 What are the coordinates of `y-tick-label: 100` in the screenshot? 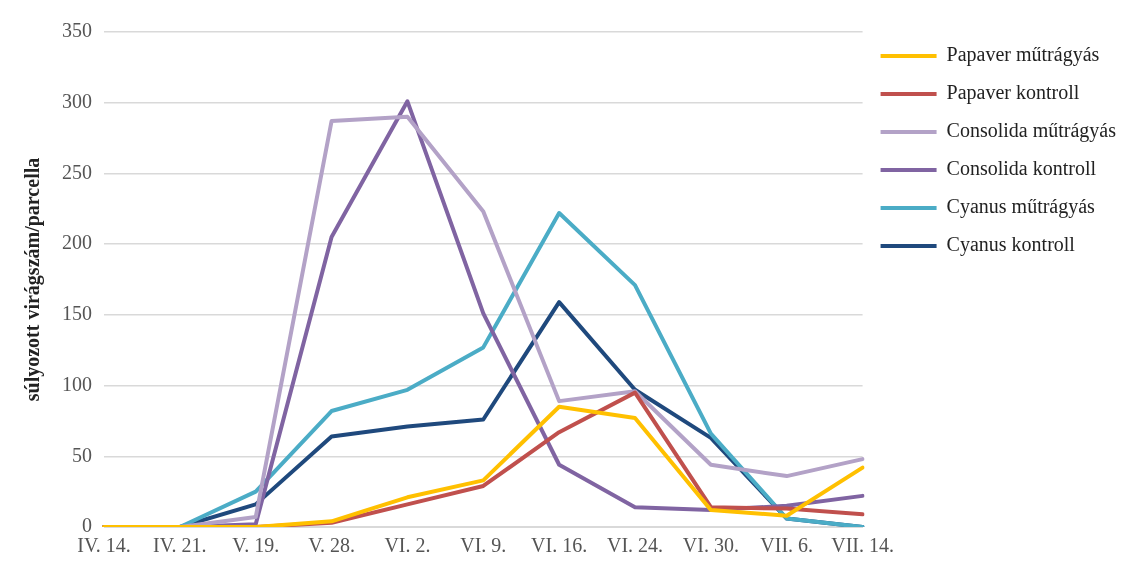 It's located at (77, 383).